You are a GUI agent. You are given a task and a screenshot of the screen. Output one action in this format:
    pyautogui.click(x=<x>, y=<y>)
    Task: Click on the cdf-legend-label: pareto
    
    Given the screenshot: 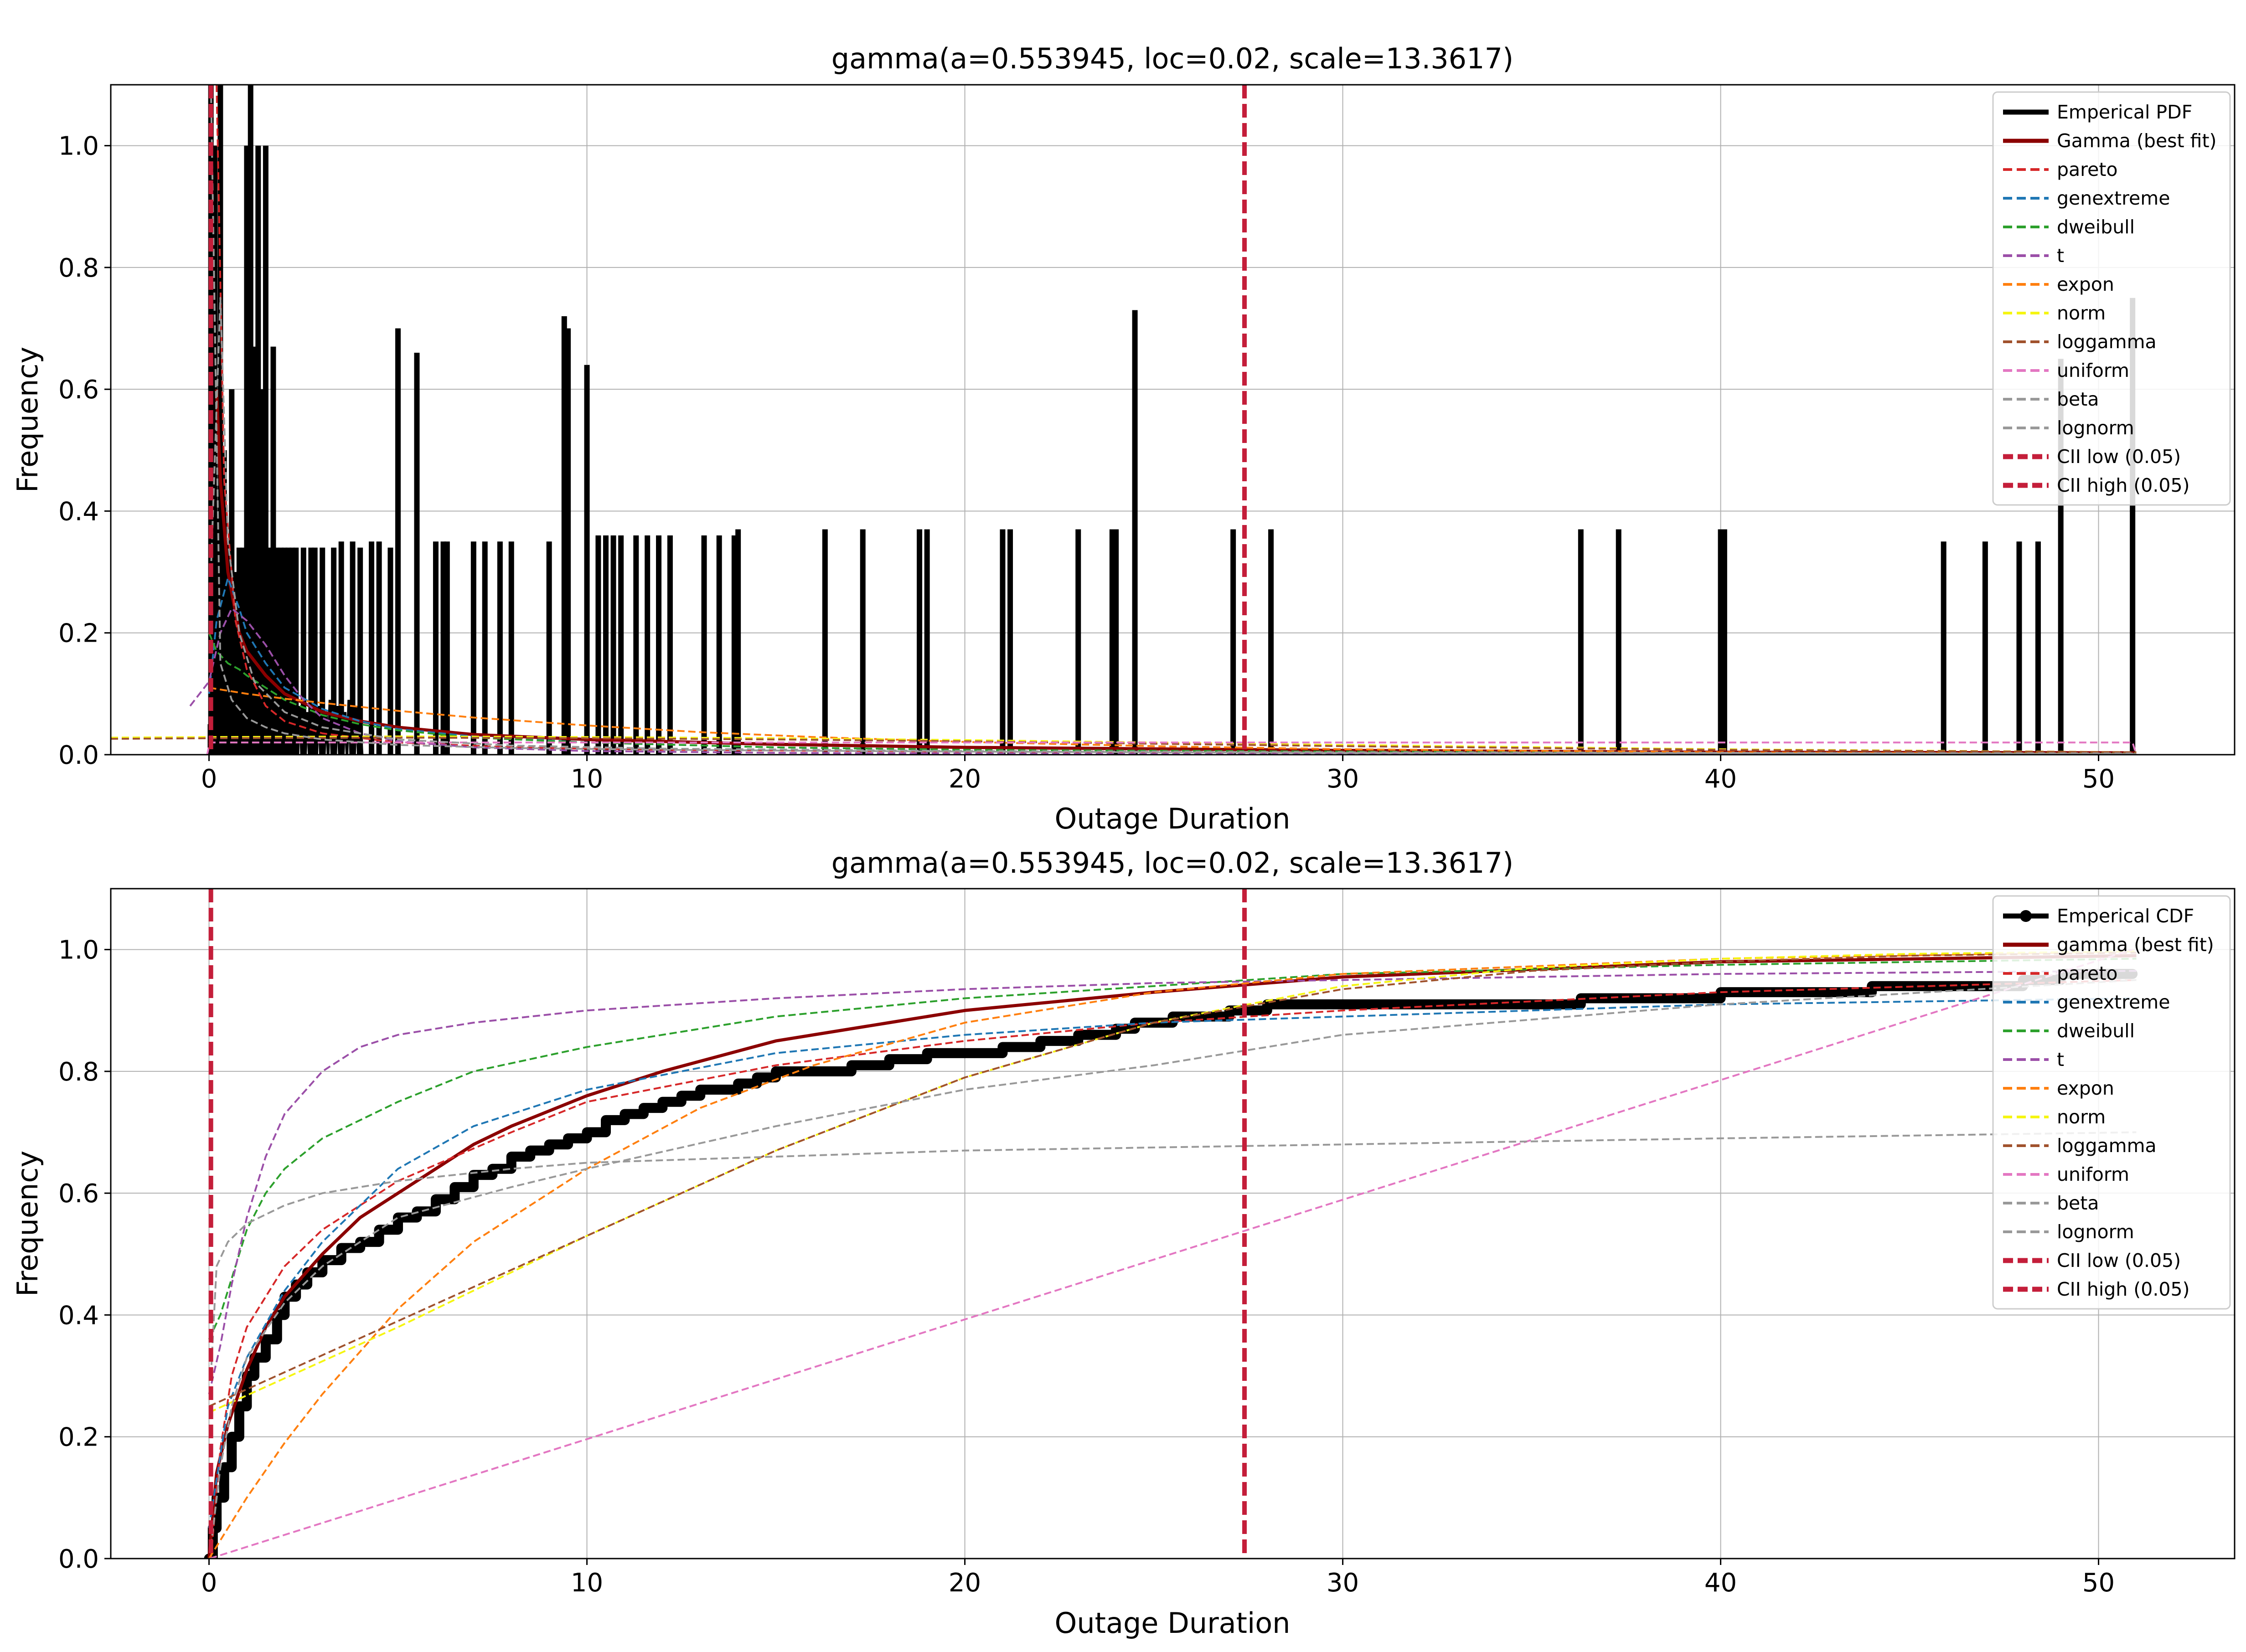 What is the action you would take?
    pyautogui.click(x=2087, y=973)
    